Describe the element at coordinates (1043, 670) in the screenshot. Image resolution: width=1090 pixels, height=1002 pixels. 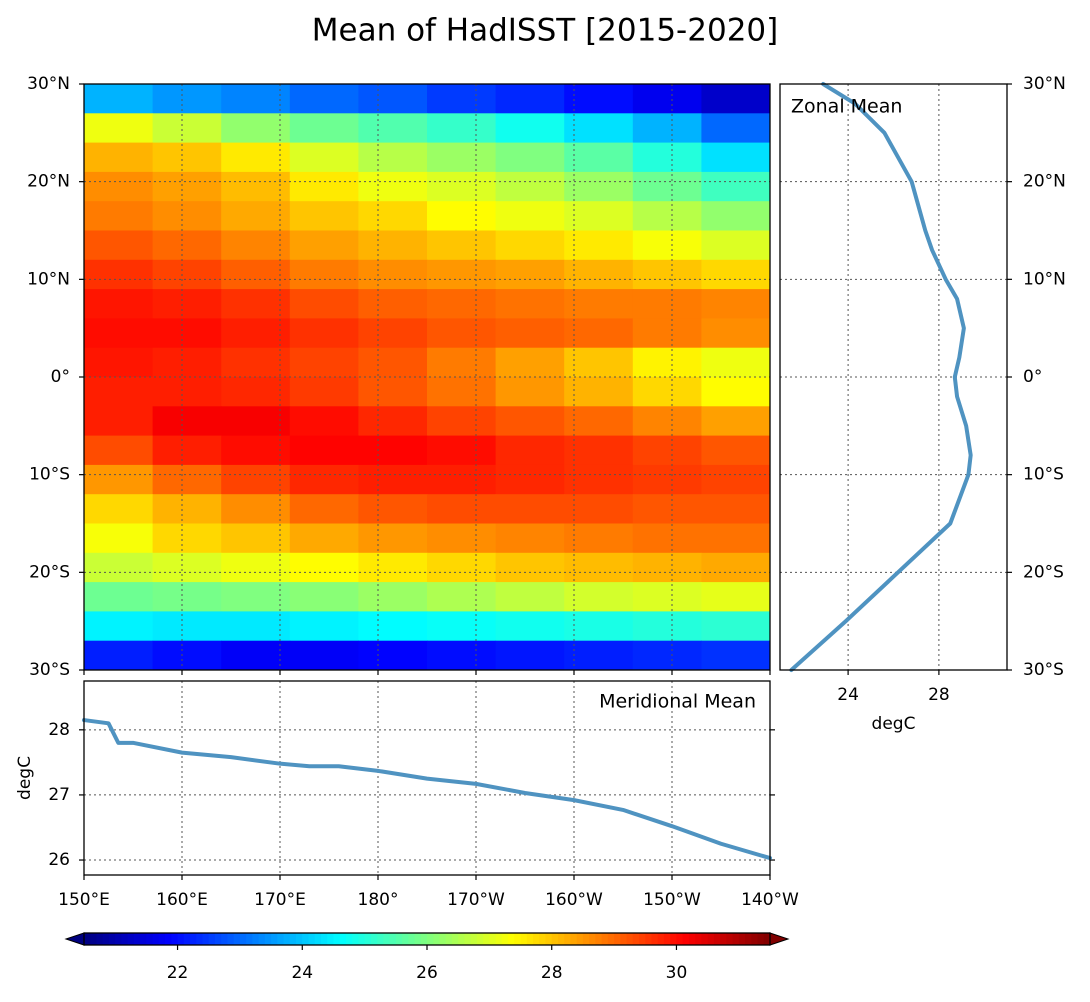
I see `y-tick-label: 30°S` at that location.